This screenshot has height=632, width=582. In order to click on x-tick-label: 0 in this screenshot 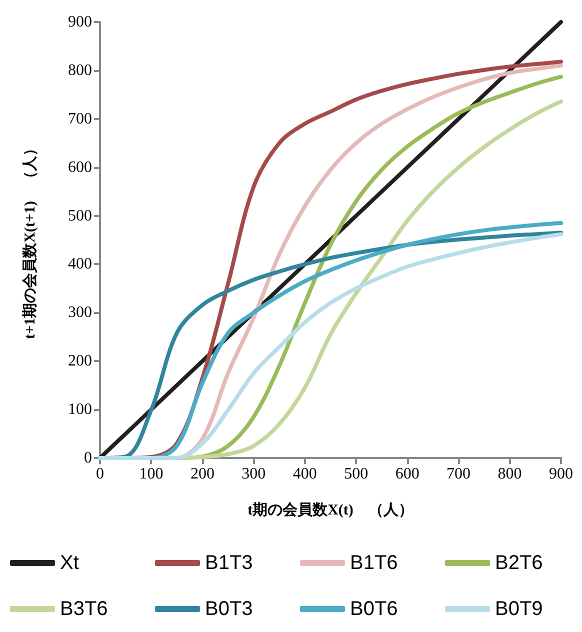, I will do `click(100, 474)`.